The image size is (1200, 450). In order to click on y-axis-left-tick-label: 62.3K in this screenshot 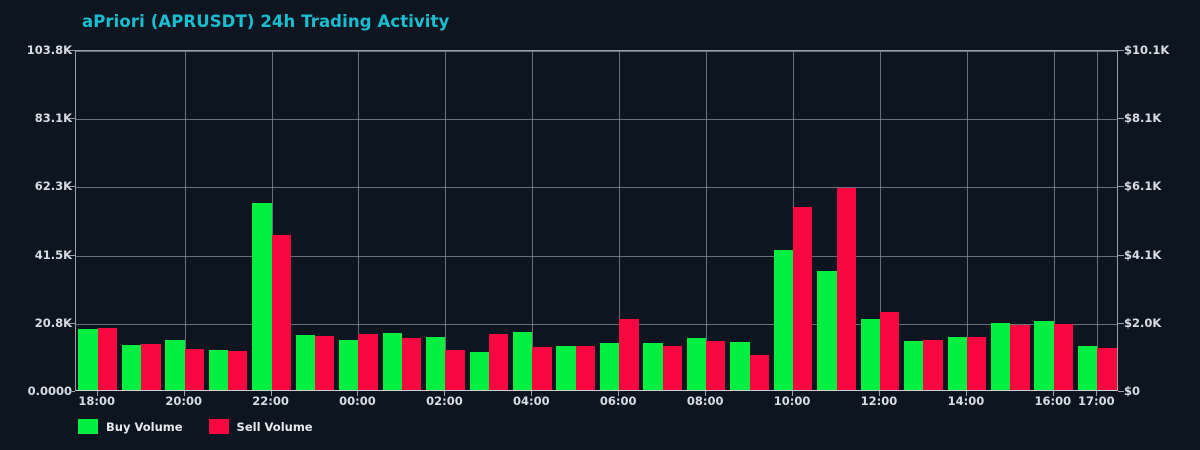, I will do `click(53, 186)`.